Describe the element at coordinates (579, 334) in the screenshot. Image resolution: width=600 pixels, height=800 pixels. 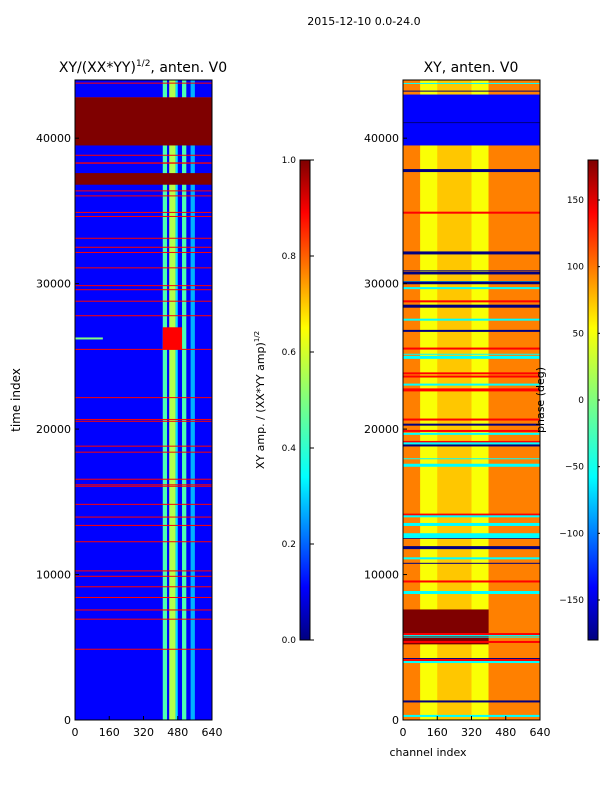
I see `colorbar-tick-label: 50` at that location.